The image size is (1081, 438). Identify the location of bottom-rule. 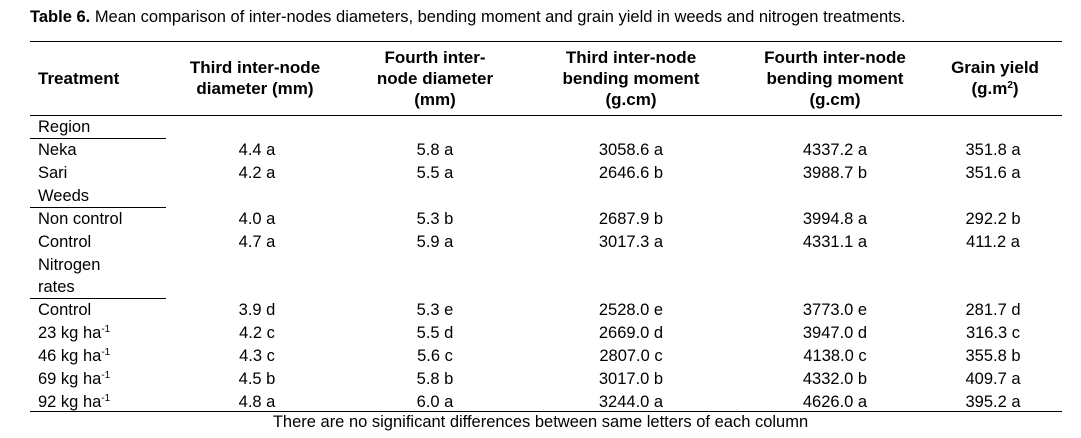
(546, 411).